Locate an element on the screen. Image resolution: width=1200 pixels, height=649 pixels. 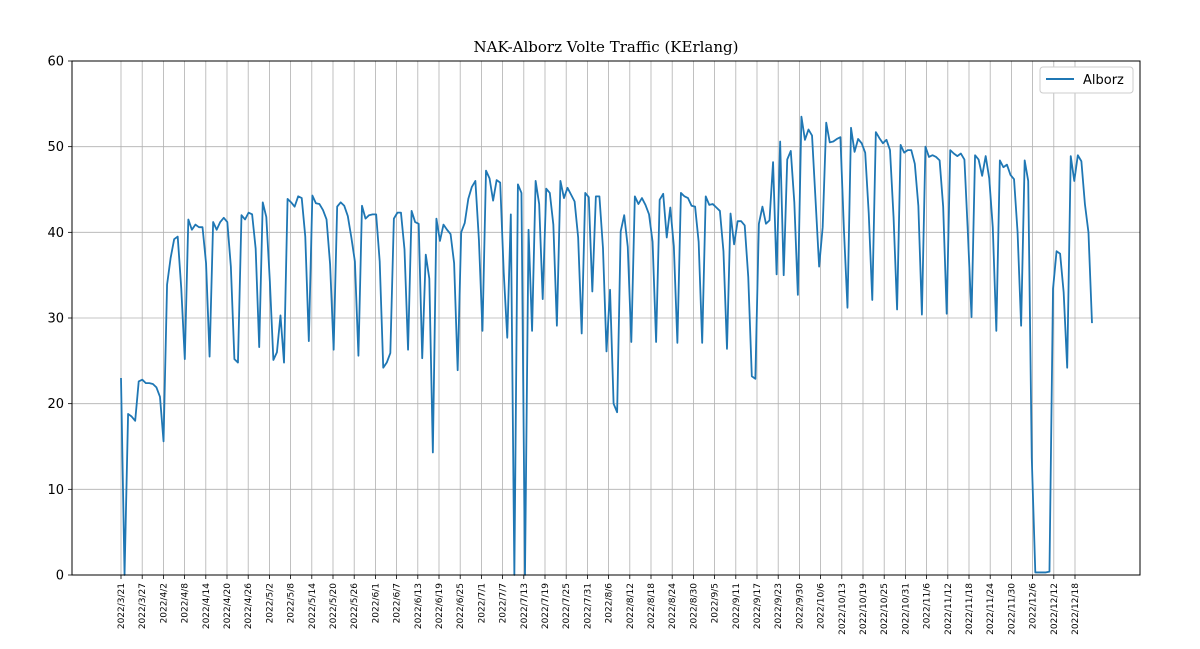
x-tick-label: 2022/8/30 is located at coordinates (694, 606).